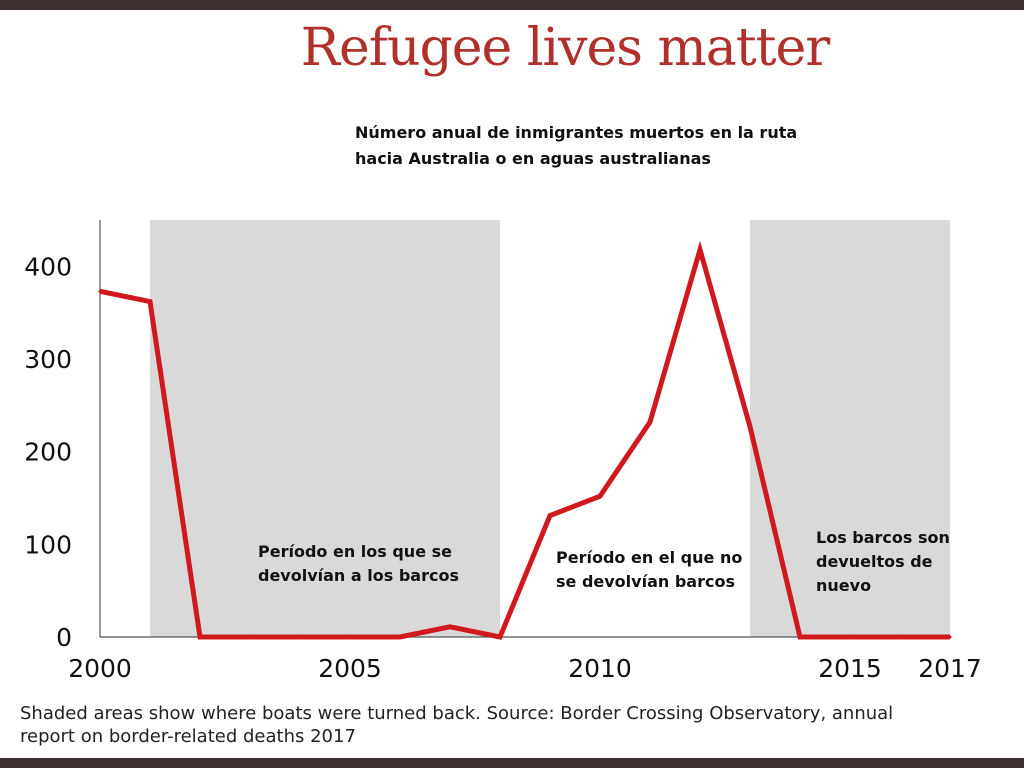 The height and width of the screenshot is (768, 1024). What do you see at coordinates (850, 668) in the screenshot?
I see `x-tick-label: 2015` at bounding box center [850, 668].